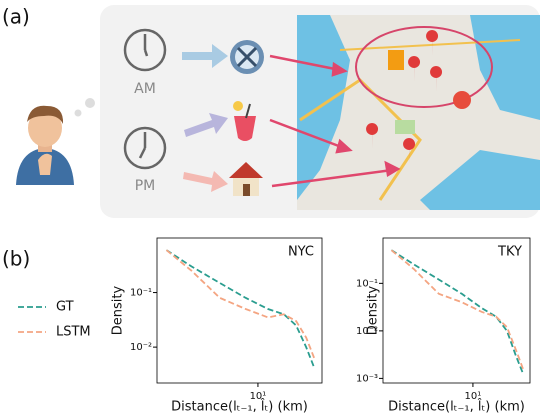 This screenshot has width=543, height=417. What do you see at coordinates (16, 17) in the screenshot?
I see `panel-label: (a)` at bounding box center [16, 17].